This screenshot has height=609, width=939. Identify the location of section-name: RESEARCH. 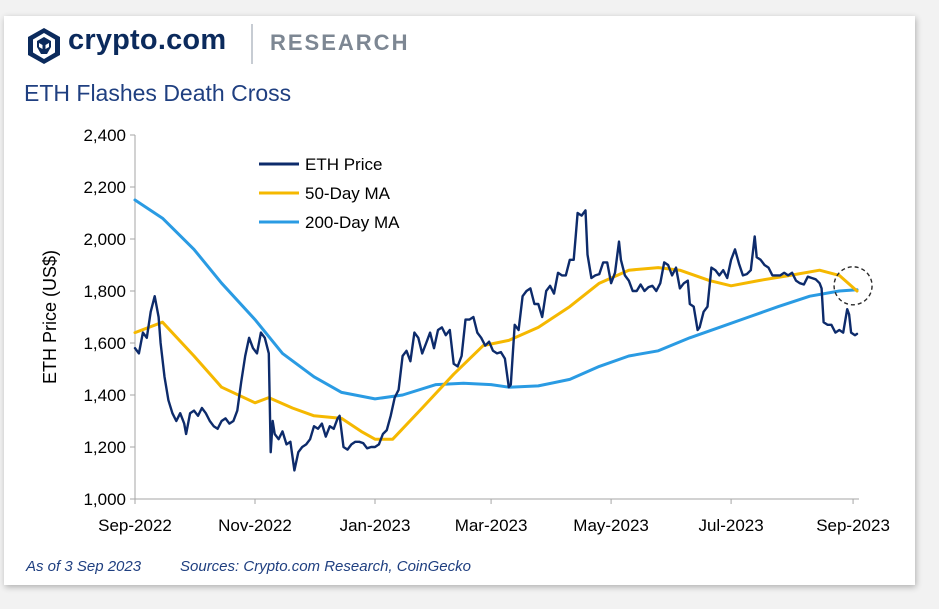
(340, 42).